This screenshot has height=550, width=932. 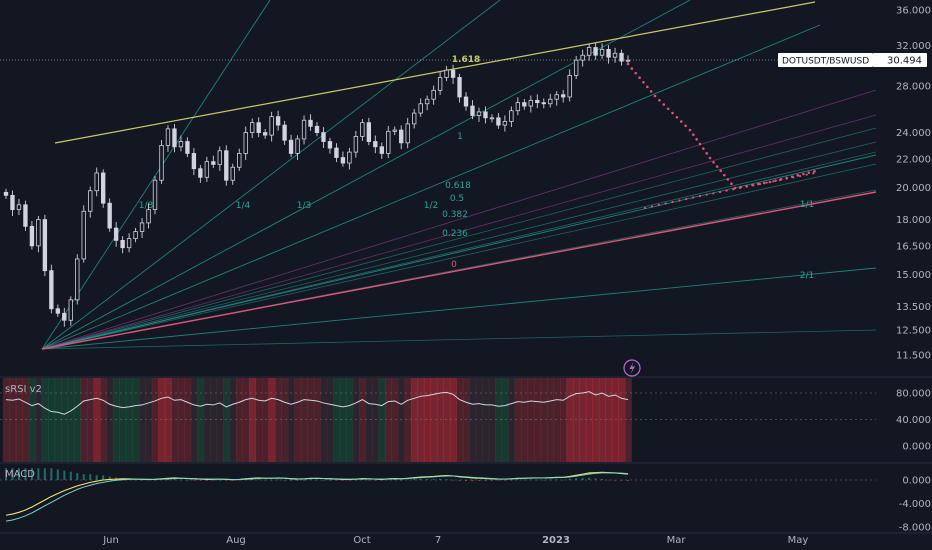 I want to click on price-tick-label: 11.500, so click(x=913, y=356).